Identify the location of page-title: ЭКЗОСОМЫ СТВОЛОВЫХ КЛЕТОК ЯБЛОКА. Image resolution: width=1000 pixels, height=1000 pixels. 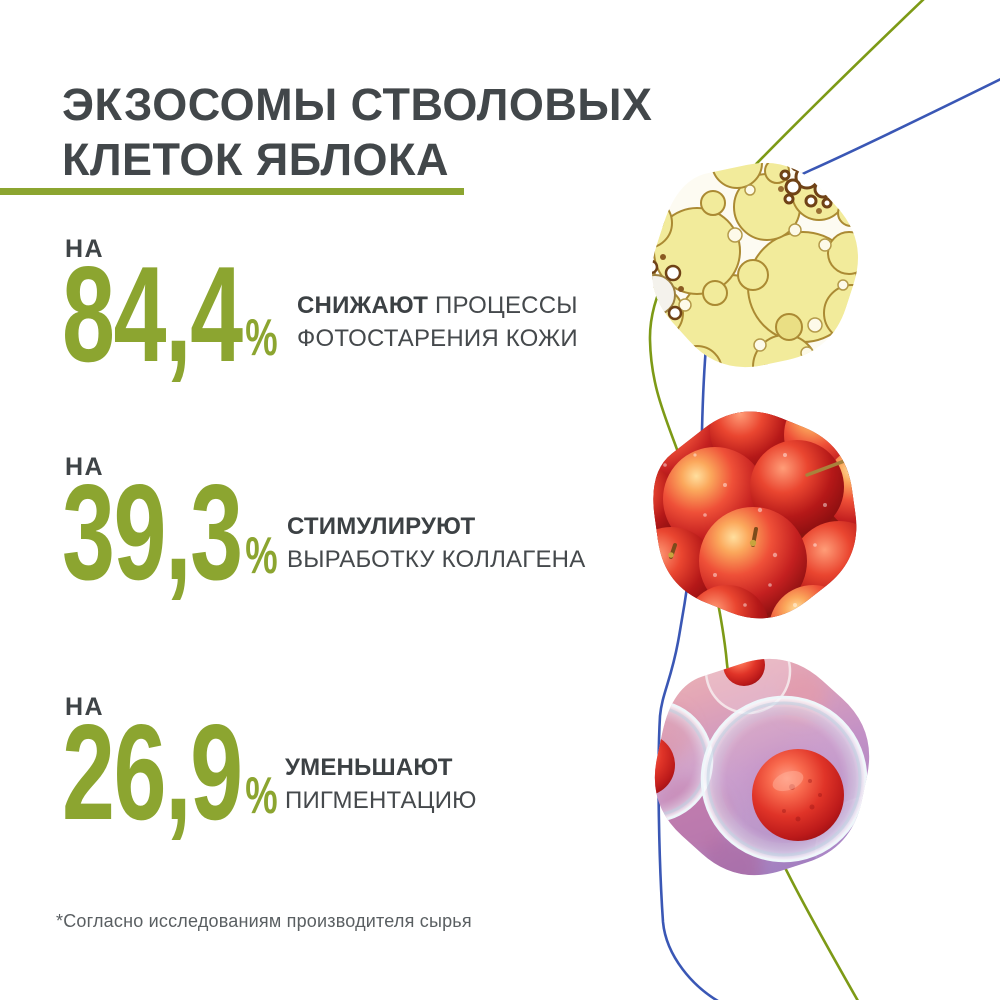
(357, 132).